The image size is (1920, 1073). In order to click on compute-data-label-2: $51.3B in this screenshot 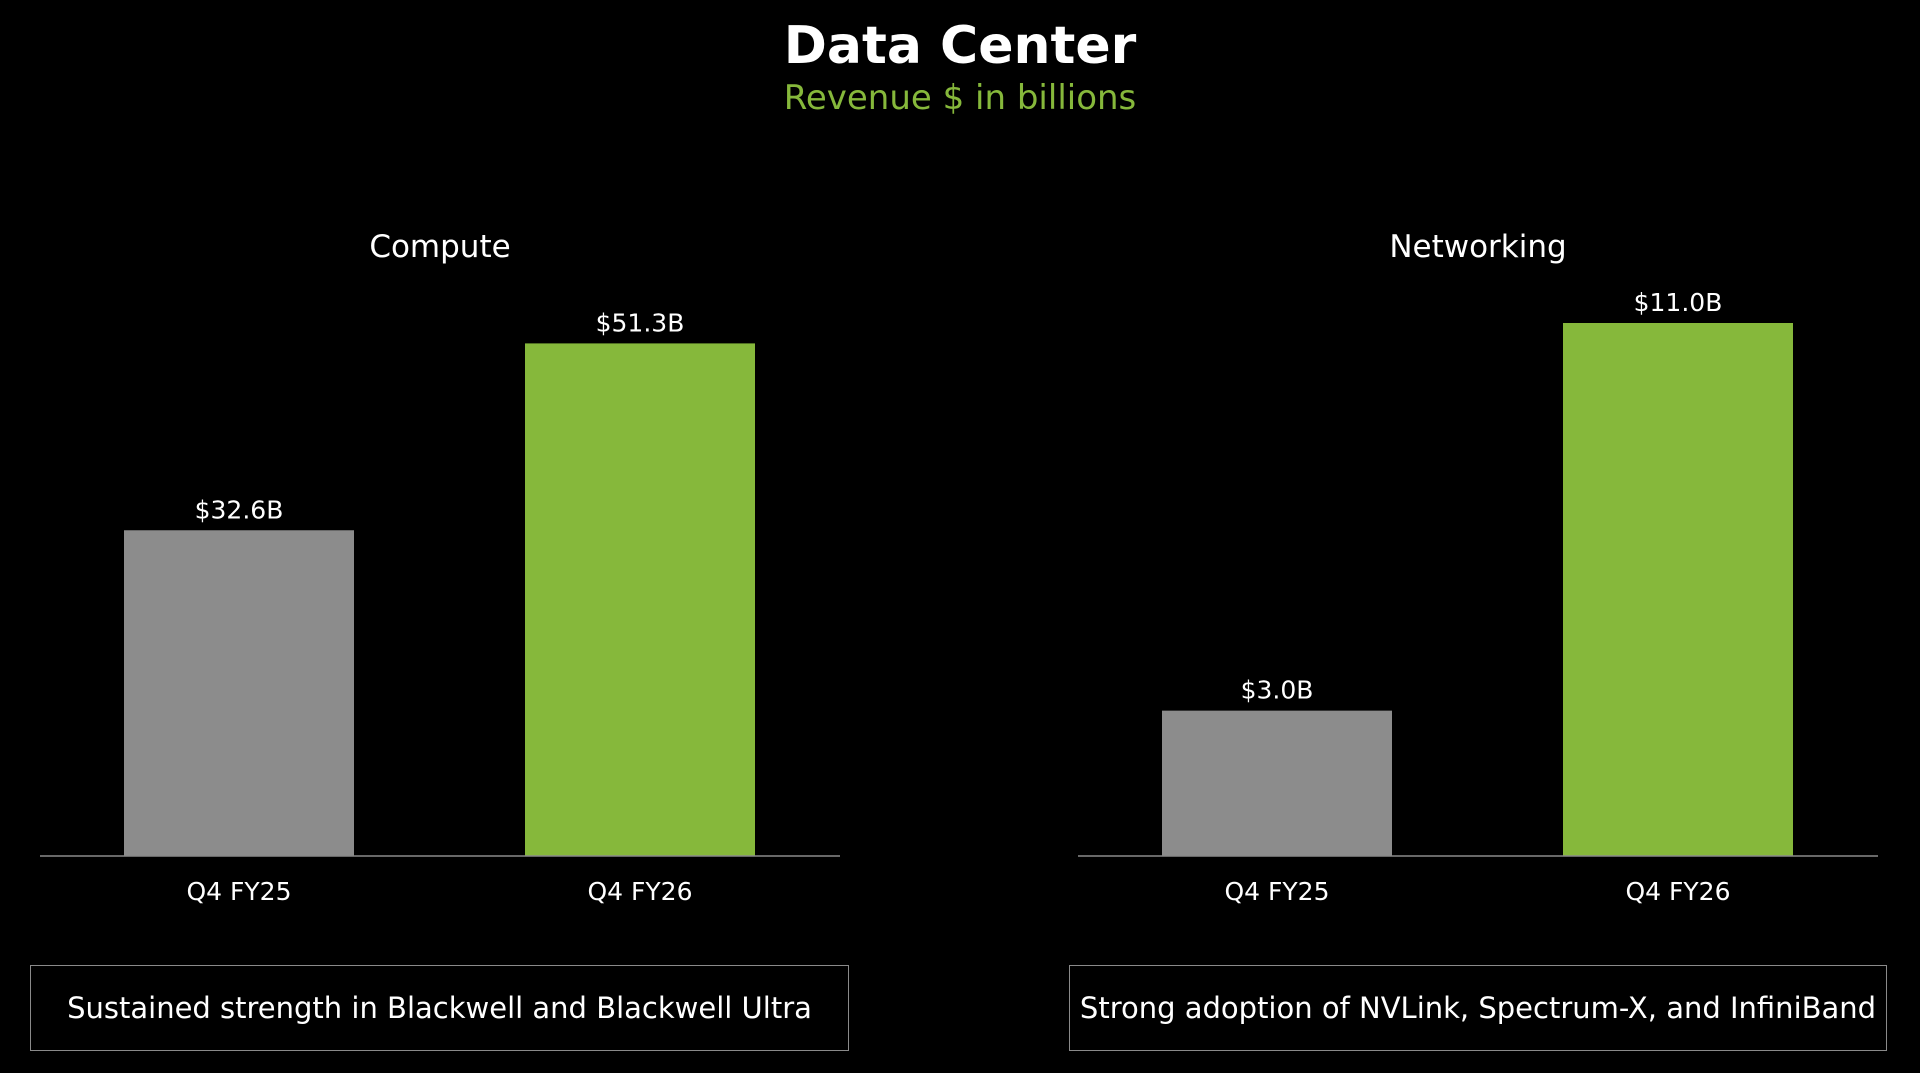, I will do `click(640, 322)`.